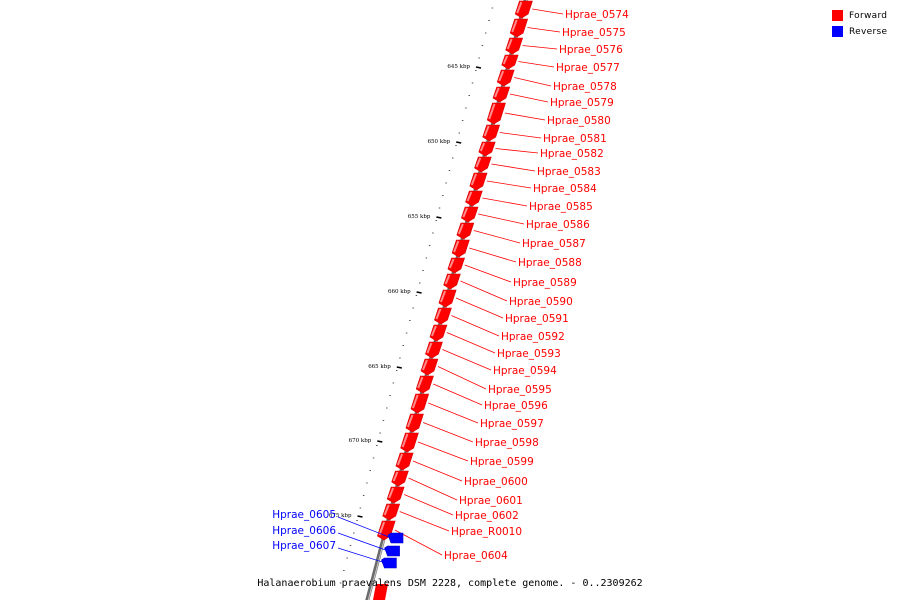  I want to click on gene-label-forward: Hprae_0589, so click(545, 283).